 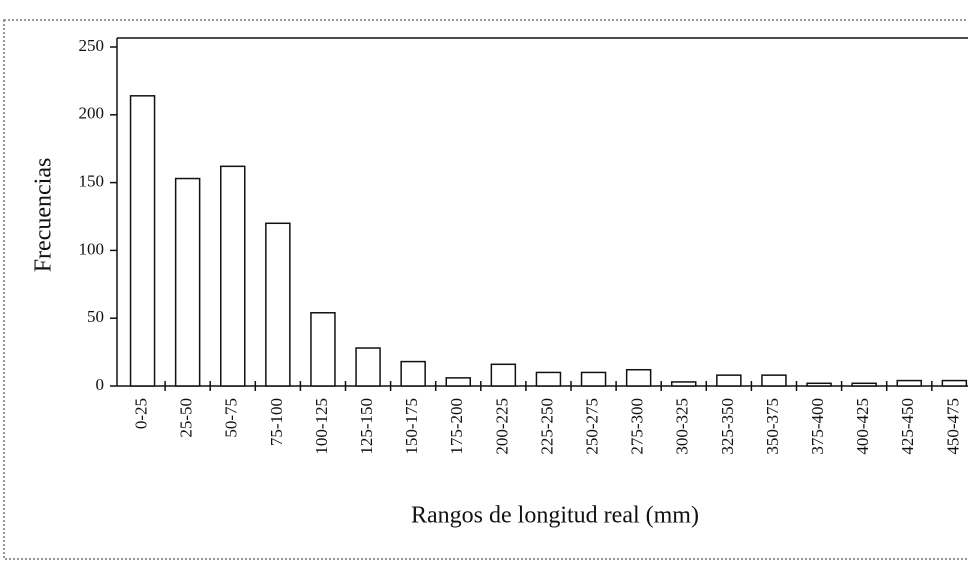 I want to click on x-tick-label: 175-200, so click(x=456, y=426).